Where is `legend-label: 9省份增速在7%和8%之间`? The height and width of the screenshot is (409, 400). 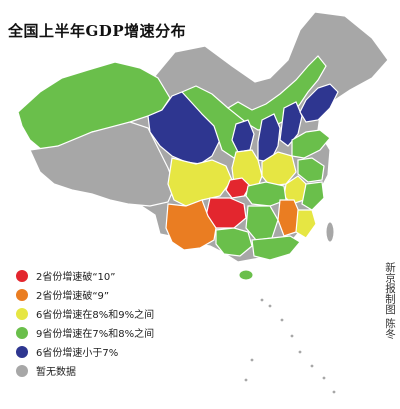 legend-label: 9省份增速在7%和8%之间 is located at coordinates (95, 334).